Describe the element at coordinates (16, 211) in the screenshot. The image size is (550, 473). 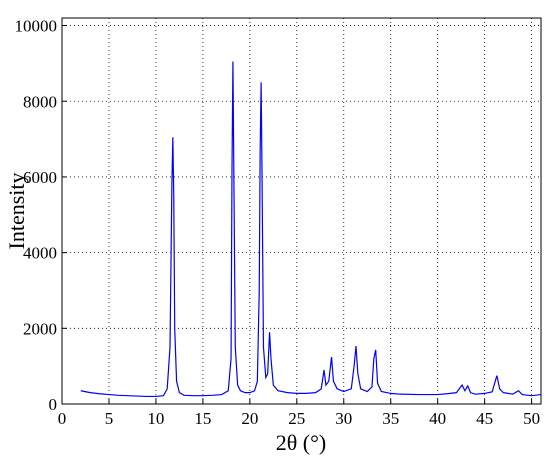
I see `y-axis-label: Intensity` at that location.